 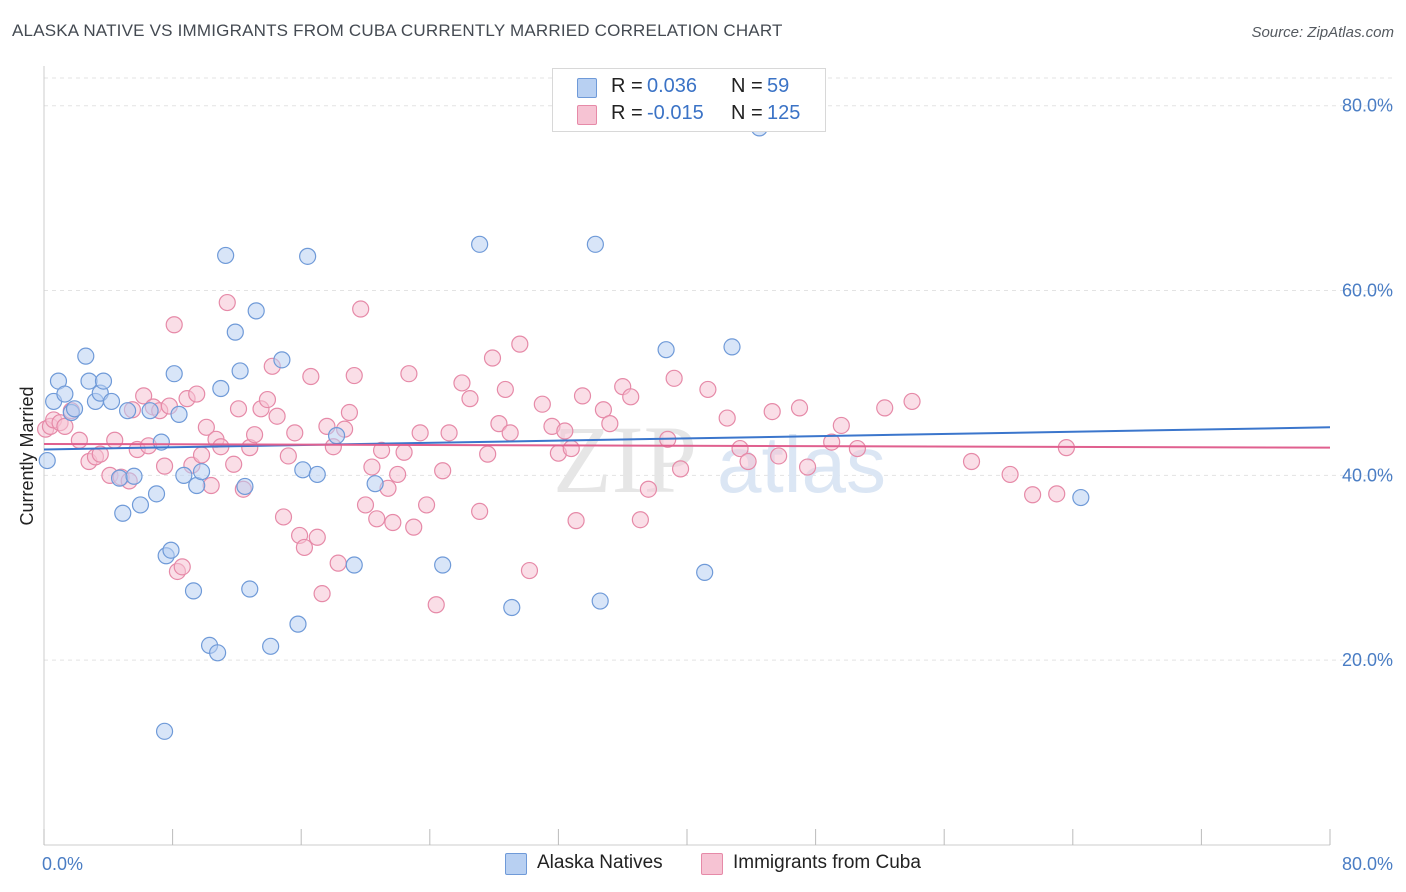 What do you see at coordinates (672, 86) in the screenshot?
I see `legend-r-value-alaska-natives: 0.036` at bounding box center [672, 86].